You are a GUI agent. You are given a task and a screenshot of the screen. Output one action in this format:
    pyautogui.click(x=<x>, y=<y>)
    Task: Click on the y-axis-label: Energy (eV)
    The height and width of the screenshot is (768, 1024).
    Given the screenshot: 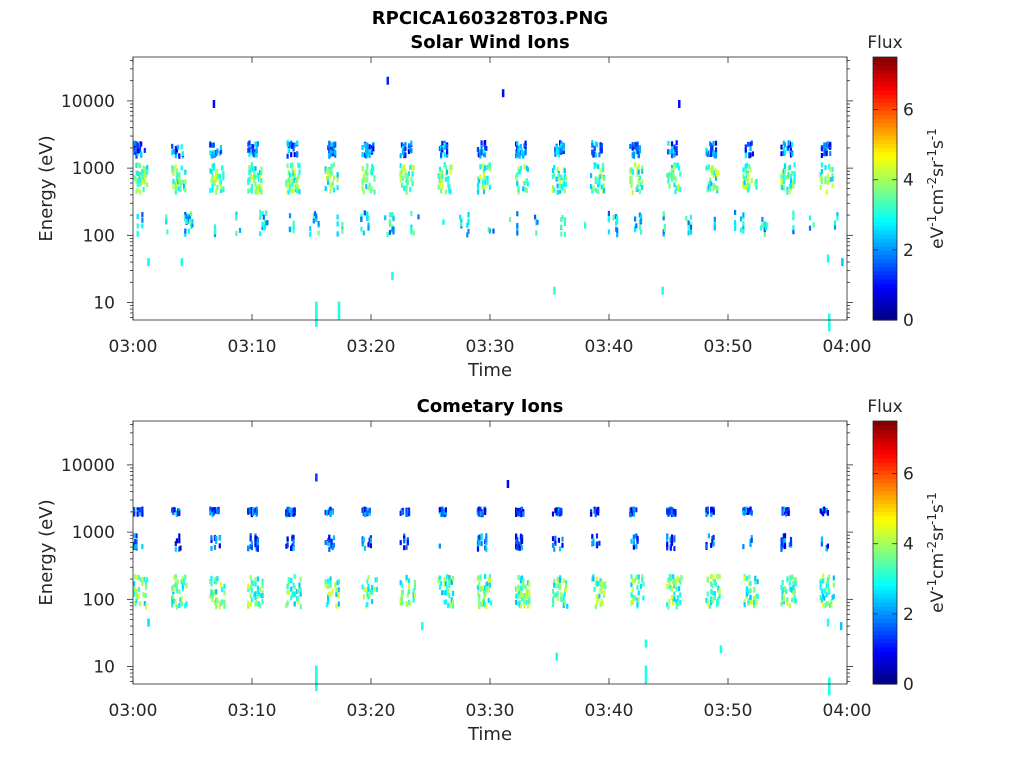 What is the action you would take?
    pyautogui.click(x=46, y=188)
    